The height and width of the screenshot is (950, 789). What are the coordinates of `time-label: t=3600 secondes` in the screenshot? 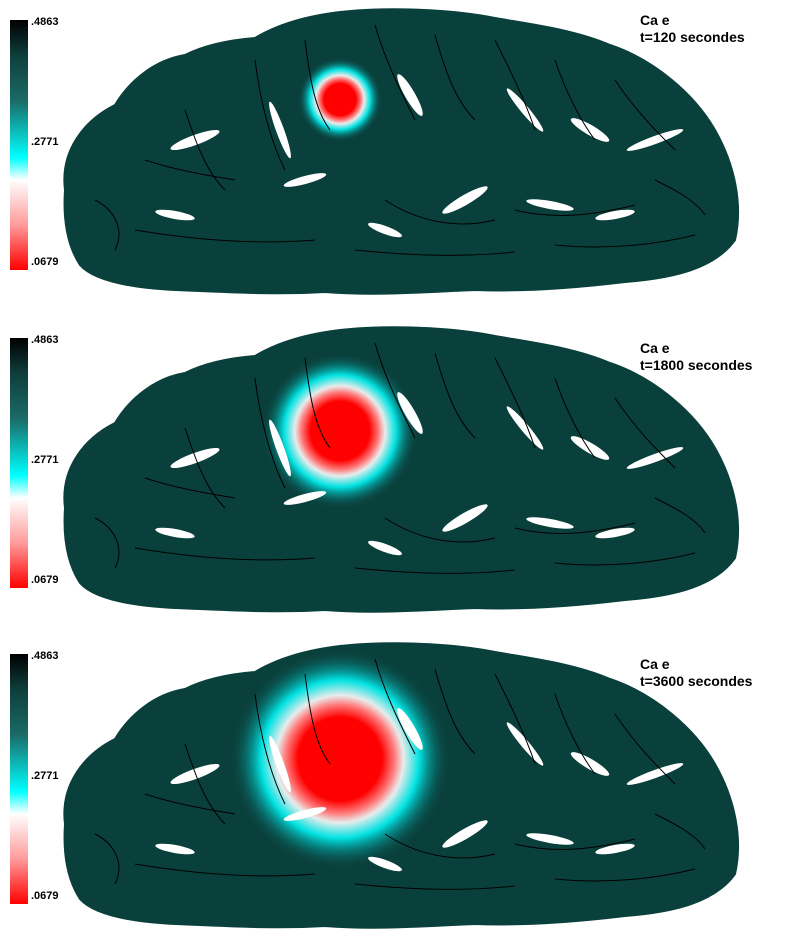 It's located at (696, 681).